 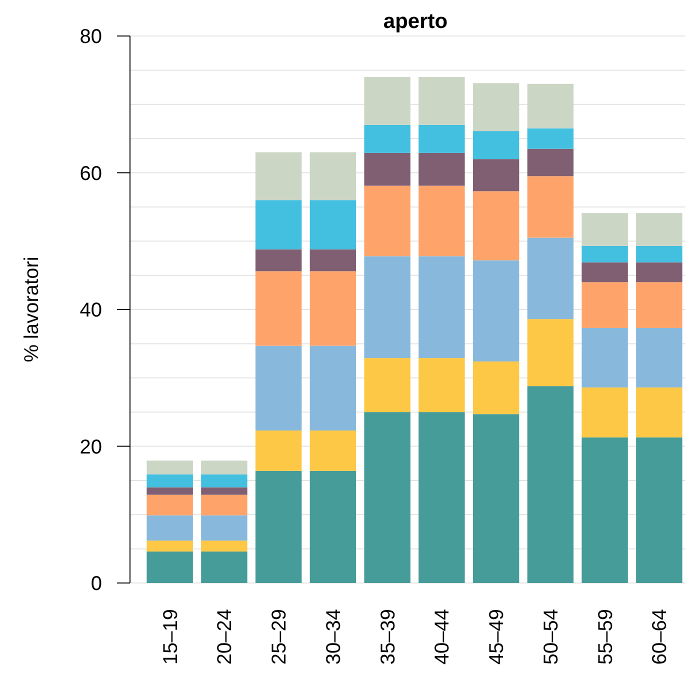 I want to click on y-tick-label: 20, so click(x=91, y=447).